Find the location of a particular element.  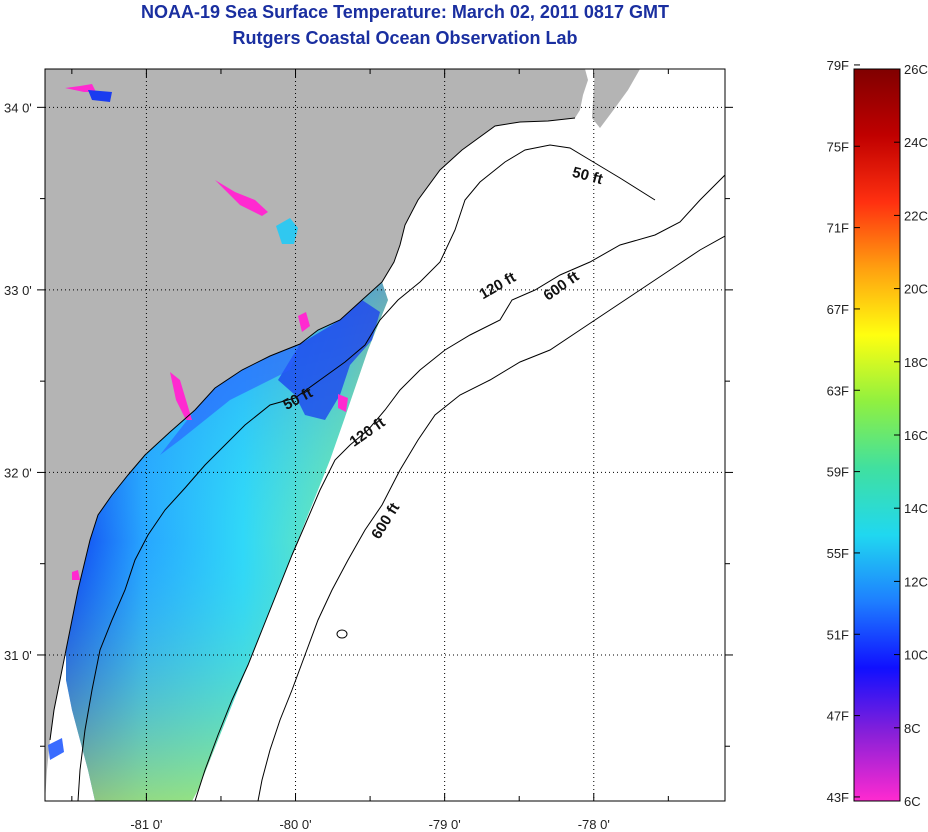

colorbar-label-celsius: 18C is located at coordinates (916, 362).